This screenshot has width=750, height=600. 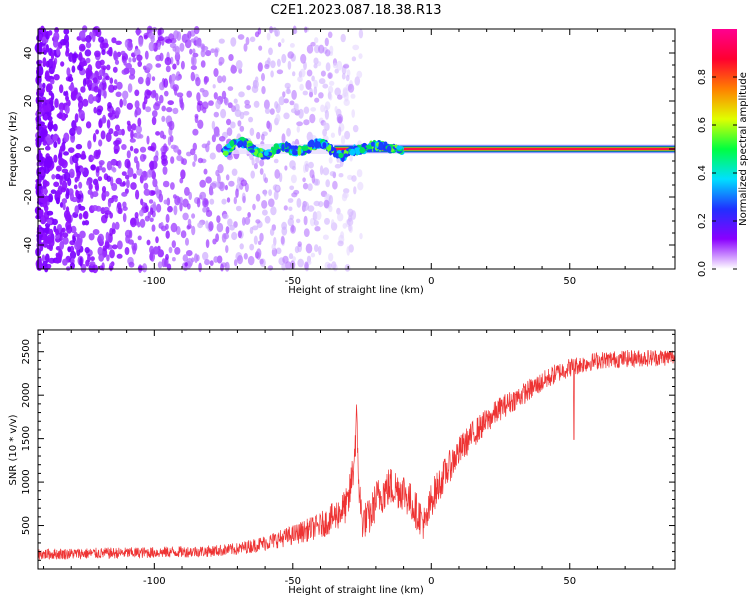 What do you see at coordinates (702, 173) in the screenshot?
I see `colorbar-tick-label: 0.4` at bounding box center [702, 173].